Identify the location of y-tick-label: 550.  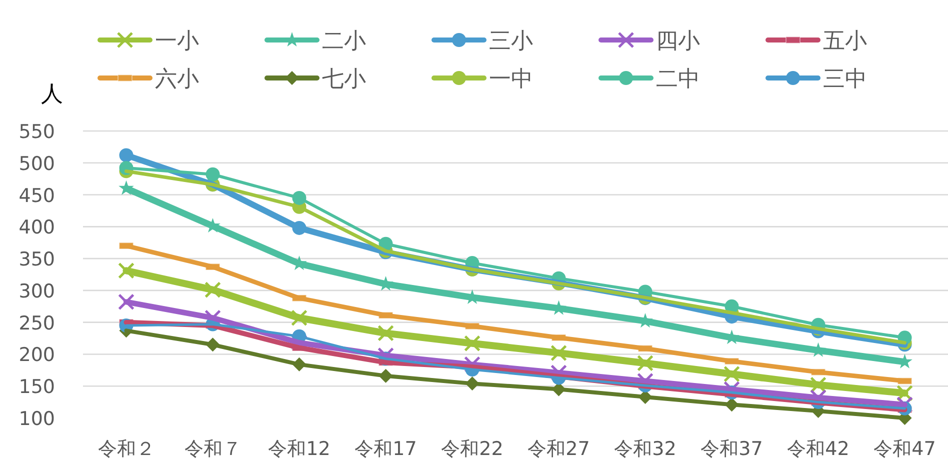
(36, 132).